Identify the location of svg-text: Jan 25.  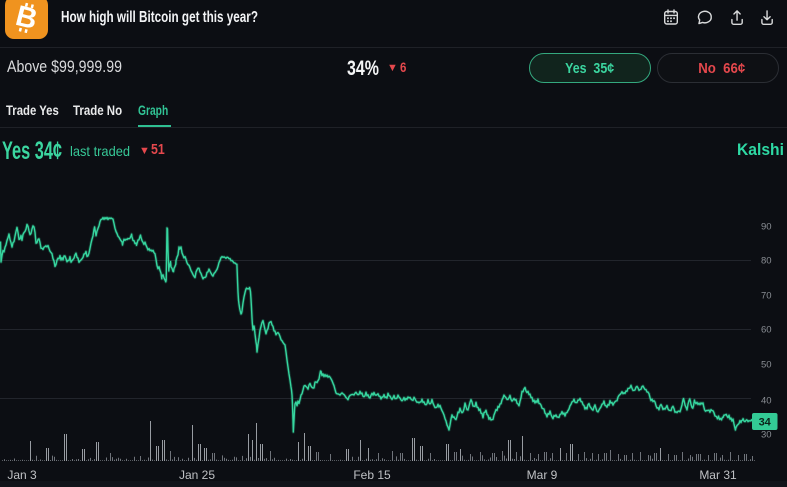
(197, 475).